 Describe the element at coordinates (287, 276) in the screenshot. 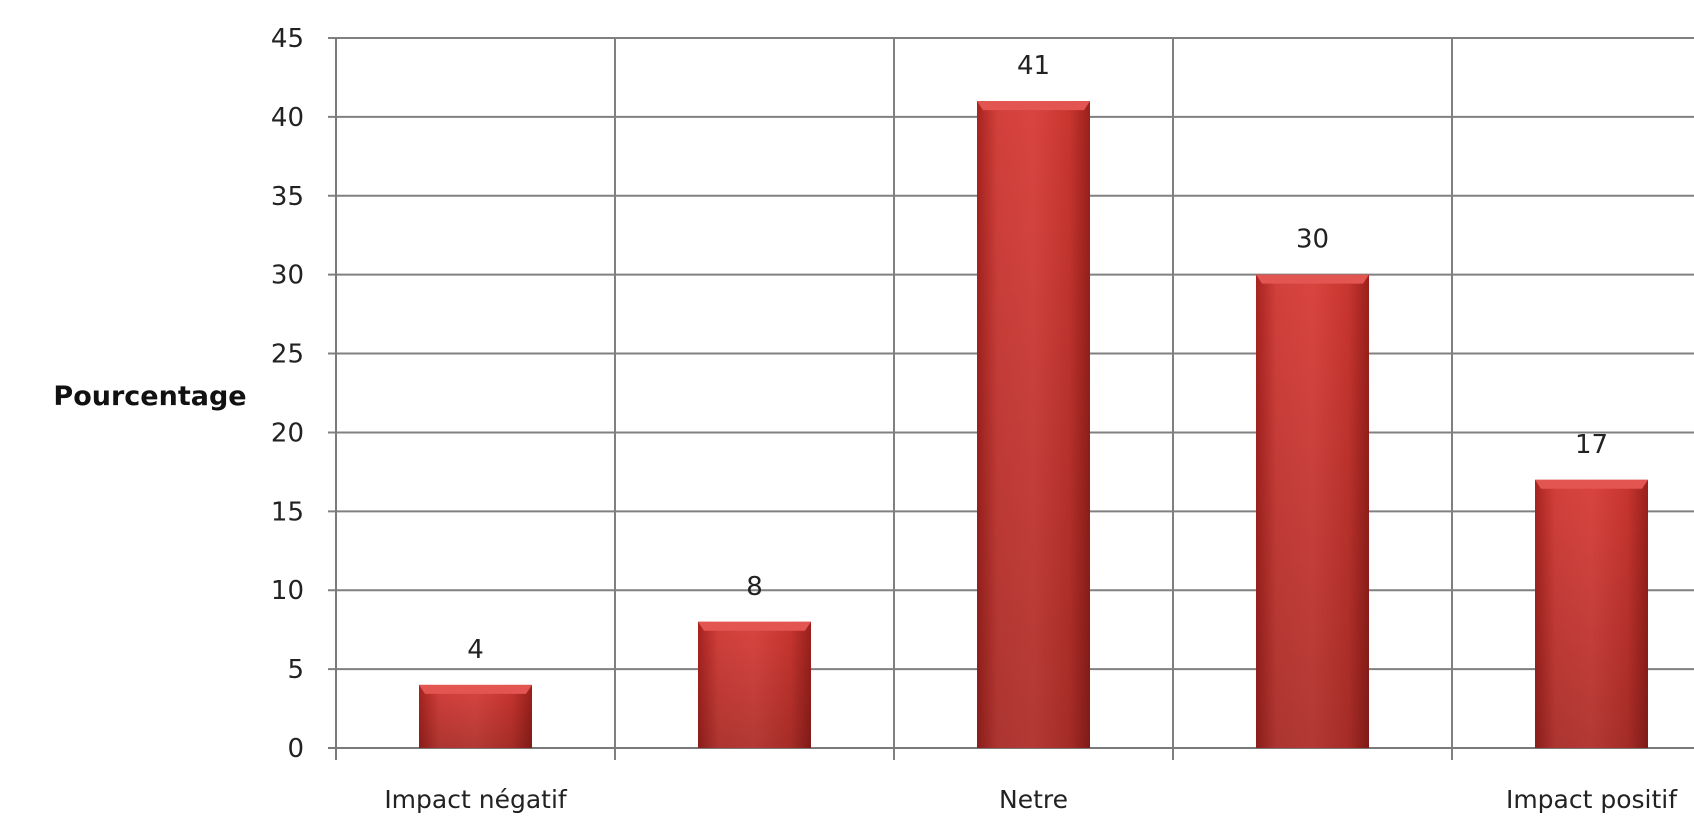

I see `y-tick-label: 30` at that location.